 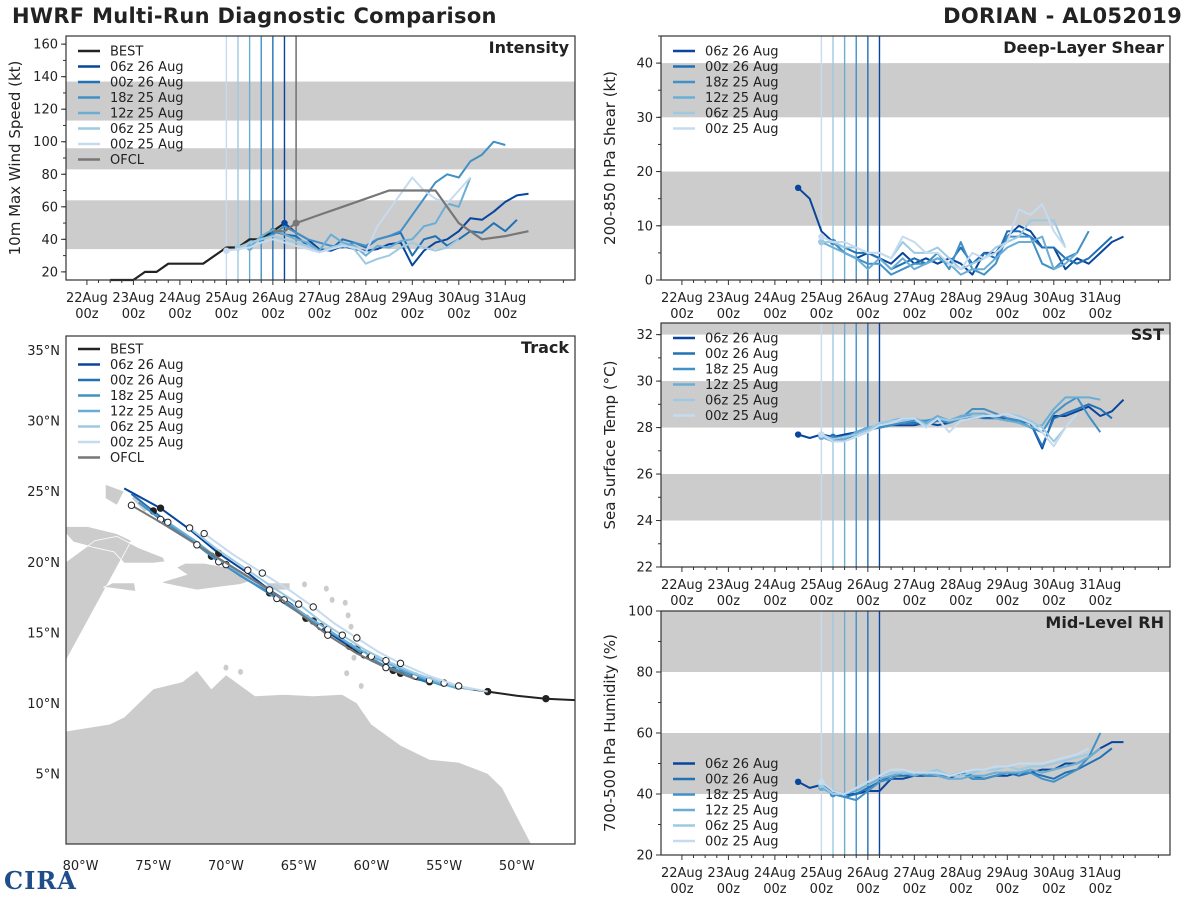 What do you see at coordinates (1054, 298) in the screenshot?
I see `x-tick-label: 30Aug` at bounding box center [1054, 298].